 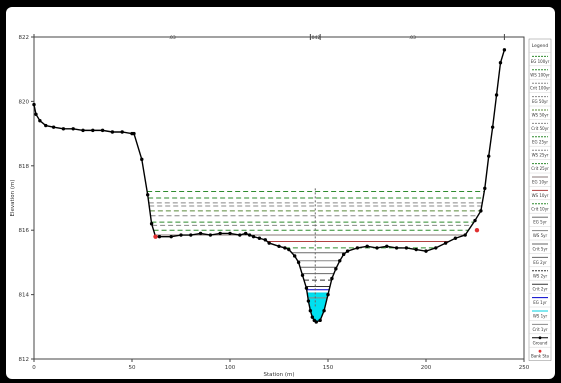 I want to click on legend-entry-label: WS 100yr, so click(x=540, y=74).